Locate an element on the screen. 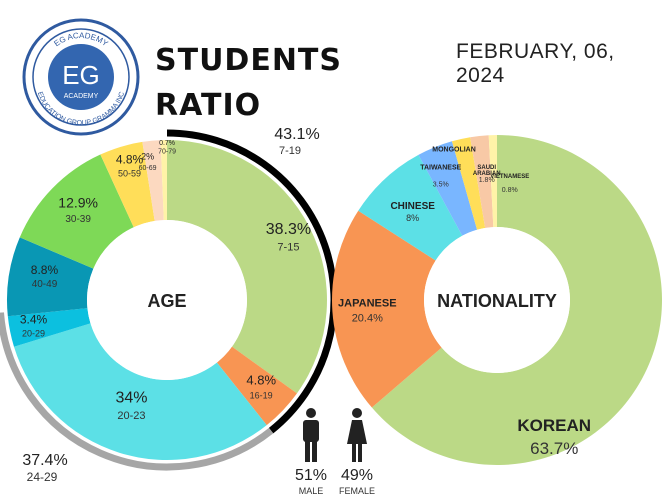 The image size is (667, 500). slice-value-60-69: 2% is located at coordinates (147, 157).